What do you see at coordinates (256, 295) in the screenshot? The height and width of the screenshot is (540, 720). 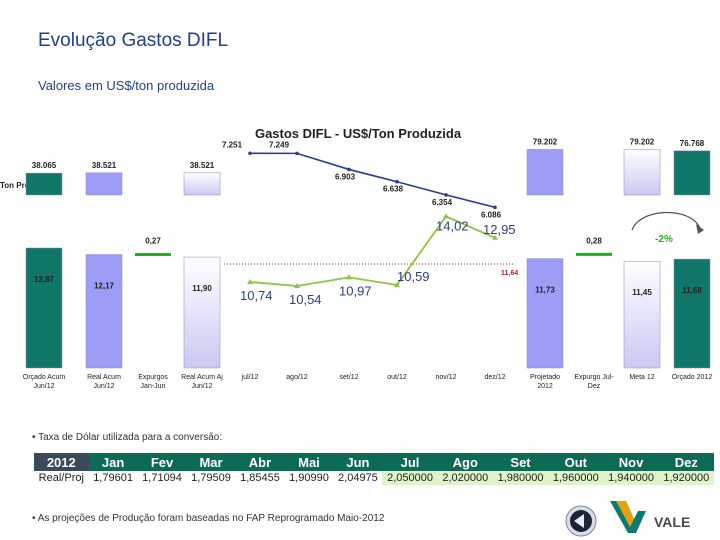 I see `cost-point-label: 10,74` at bounding box center [256, 295].